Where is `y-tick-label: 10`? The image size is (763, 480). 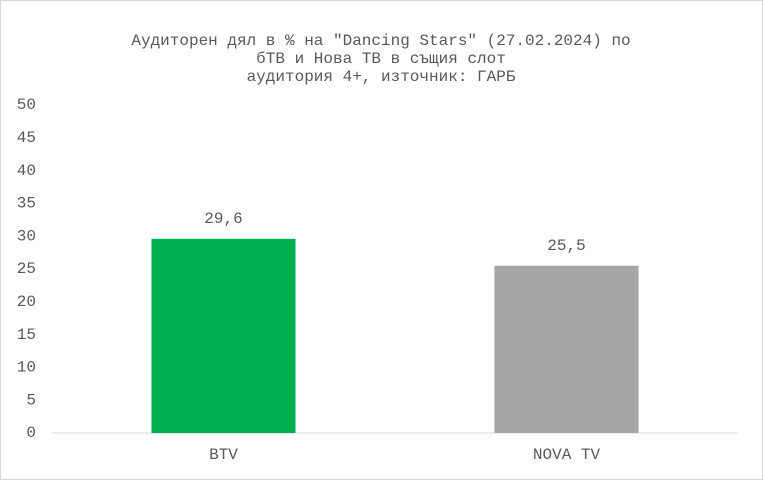
y-tick-label: 10 is located at coordinates (26, 368).